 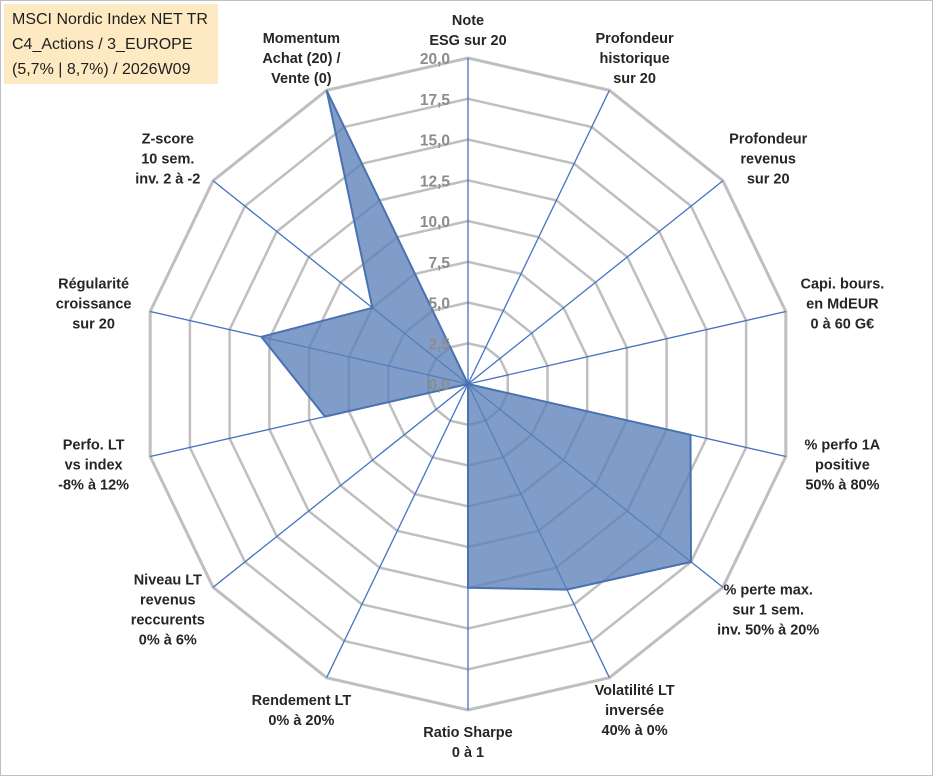 I want to click on tick-label: 15,0, so click(x=435, y=141).